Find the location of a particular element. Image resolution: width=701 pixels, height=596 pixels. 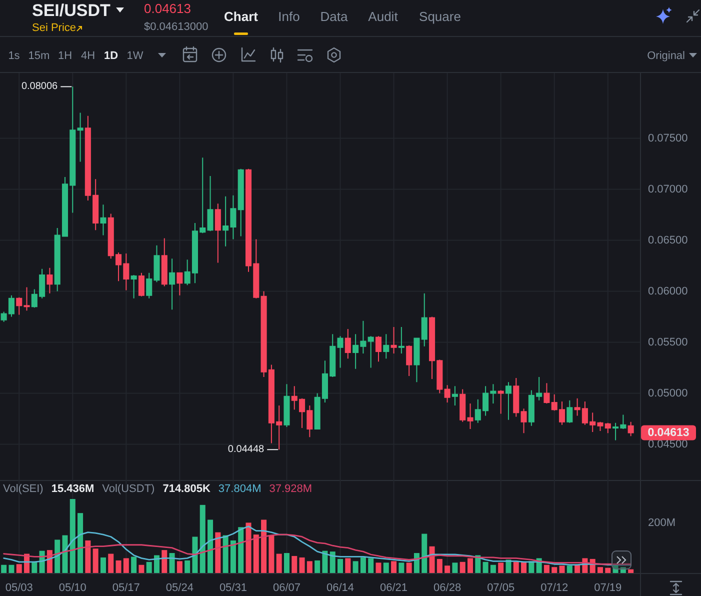

text: 200M is located at coordinates (662, 523).